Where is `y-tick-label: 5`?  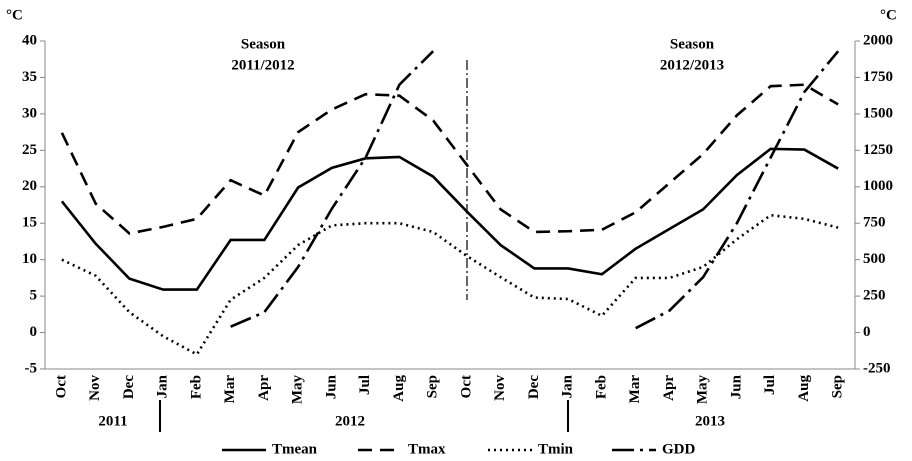 y-tick-label: 5 is located at coordinates (34, 296).